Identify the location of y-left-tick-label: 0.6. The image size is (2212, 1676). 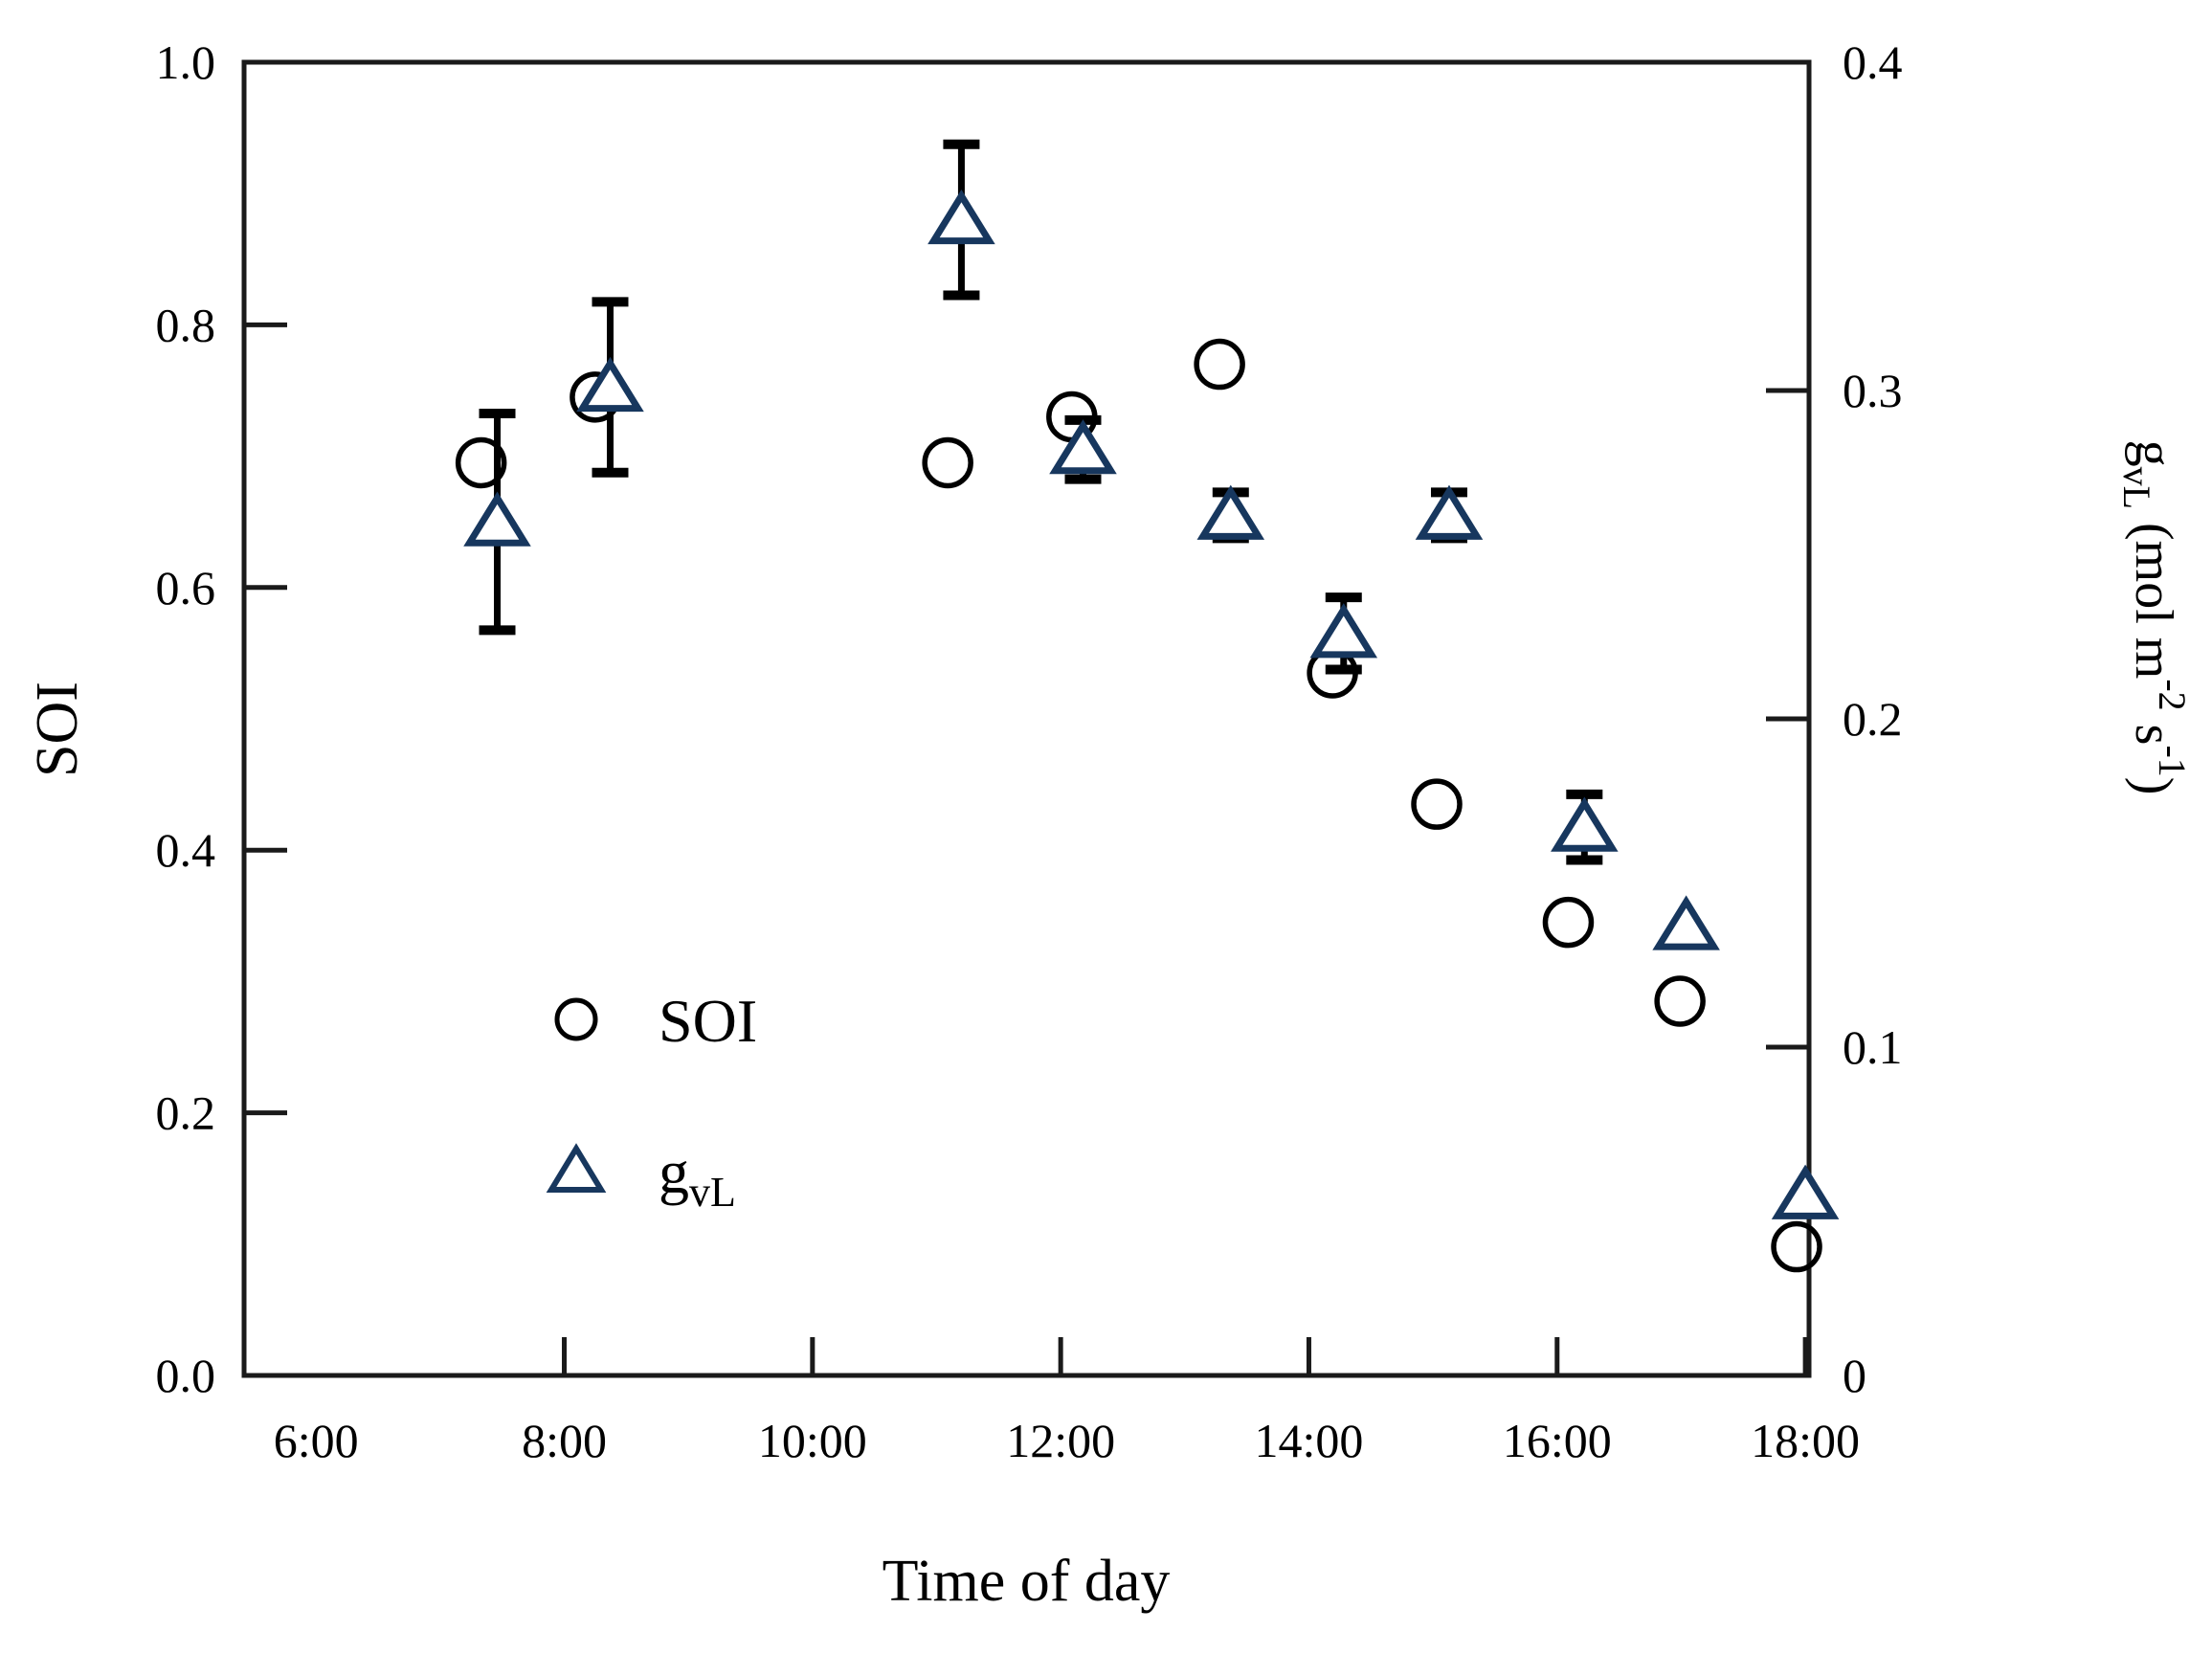
(186, 588).